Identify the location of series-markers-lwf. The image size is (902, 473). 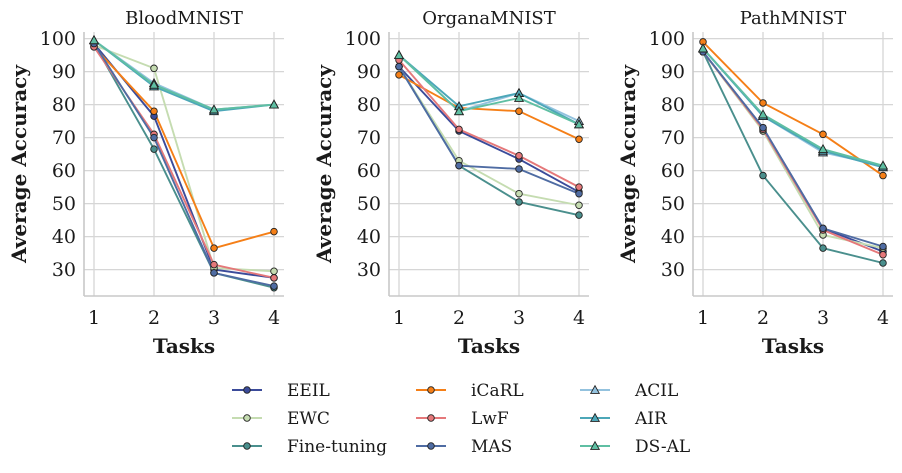
(793, 153).